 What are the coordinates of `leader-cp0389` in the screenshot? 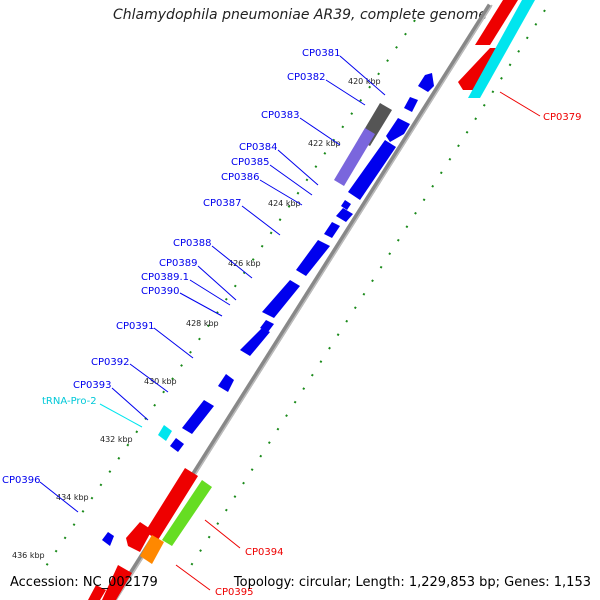 It's located at (217, 283).